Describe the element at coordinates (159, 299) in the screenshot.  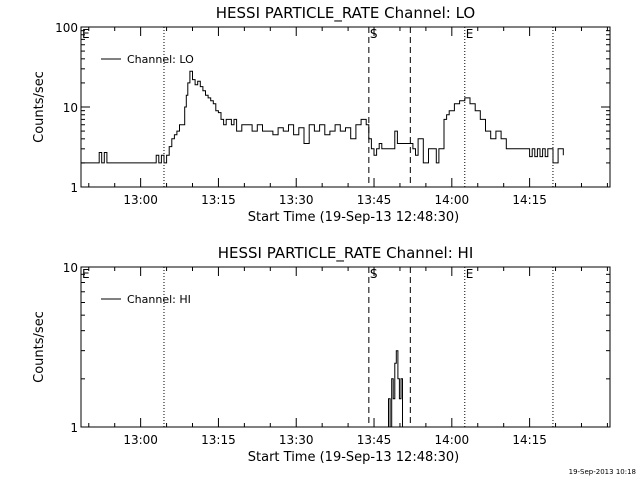
I see `legend-label: Channel: HI` at that location.